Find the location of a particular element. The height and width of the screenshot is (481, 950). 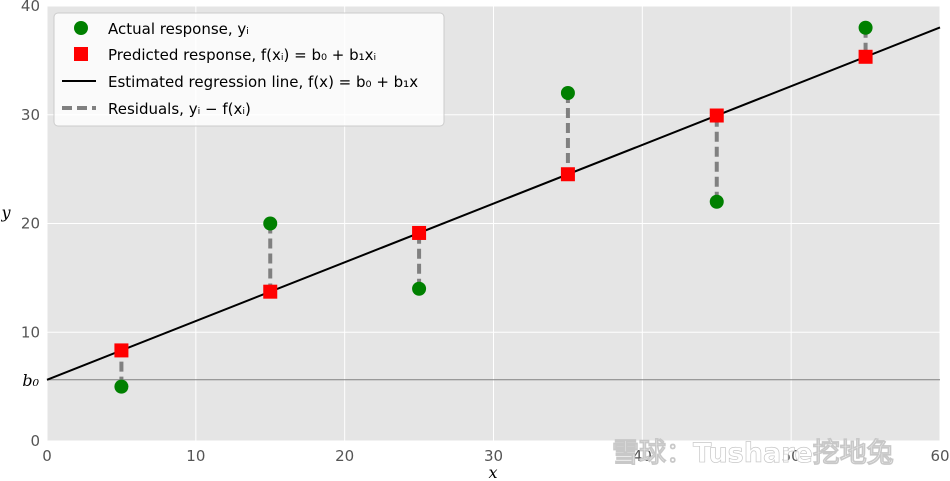

y-axis-label: y is located at coordinates (5, 212).